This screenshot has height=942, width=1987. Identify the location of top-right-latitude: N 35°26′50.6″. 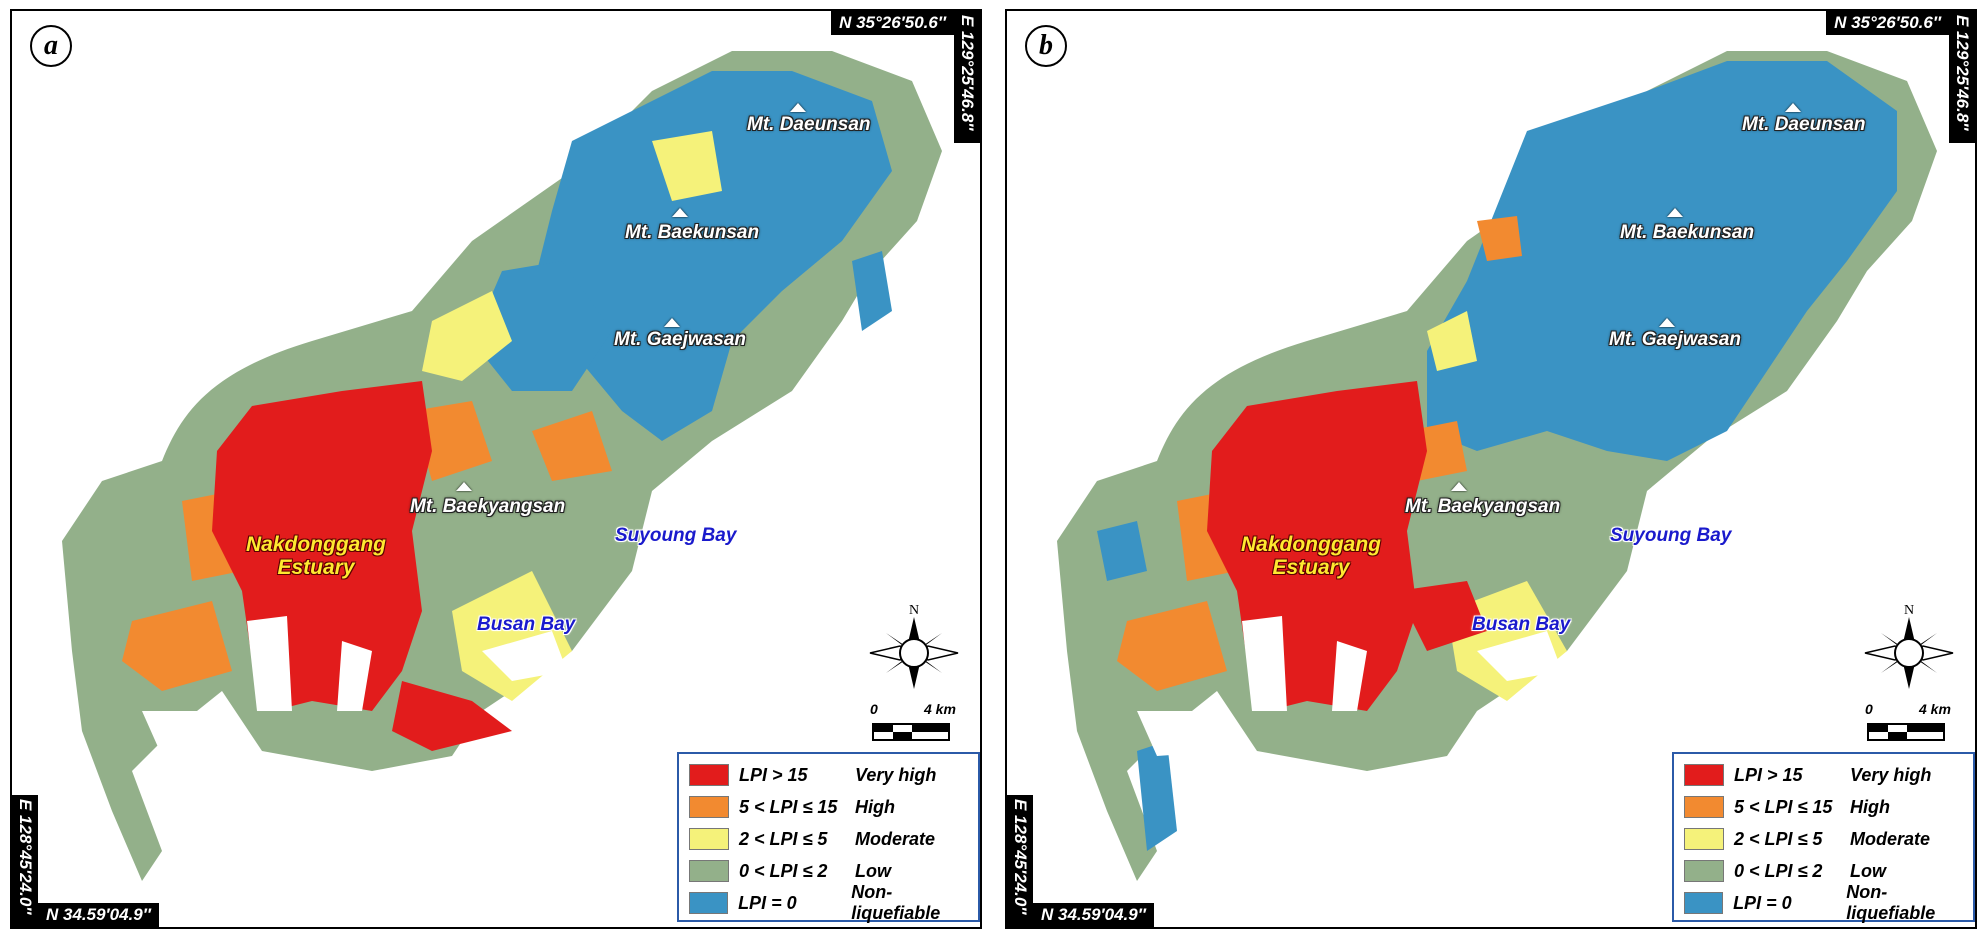
(892, 23).